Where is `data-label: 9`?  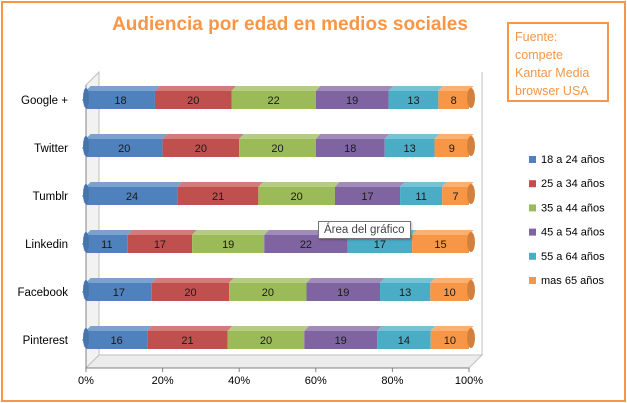 data-label: 9 is located at coordinates (452, 149).